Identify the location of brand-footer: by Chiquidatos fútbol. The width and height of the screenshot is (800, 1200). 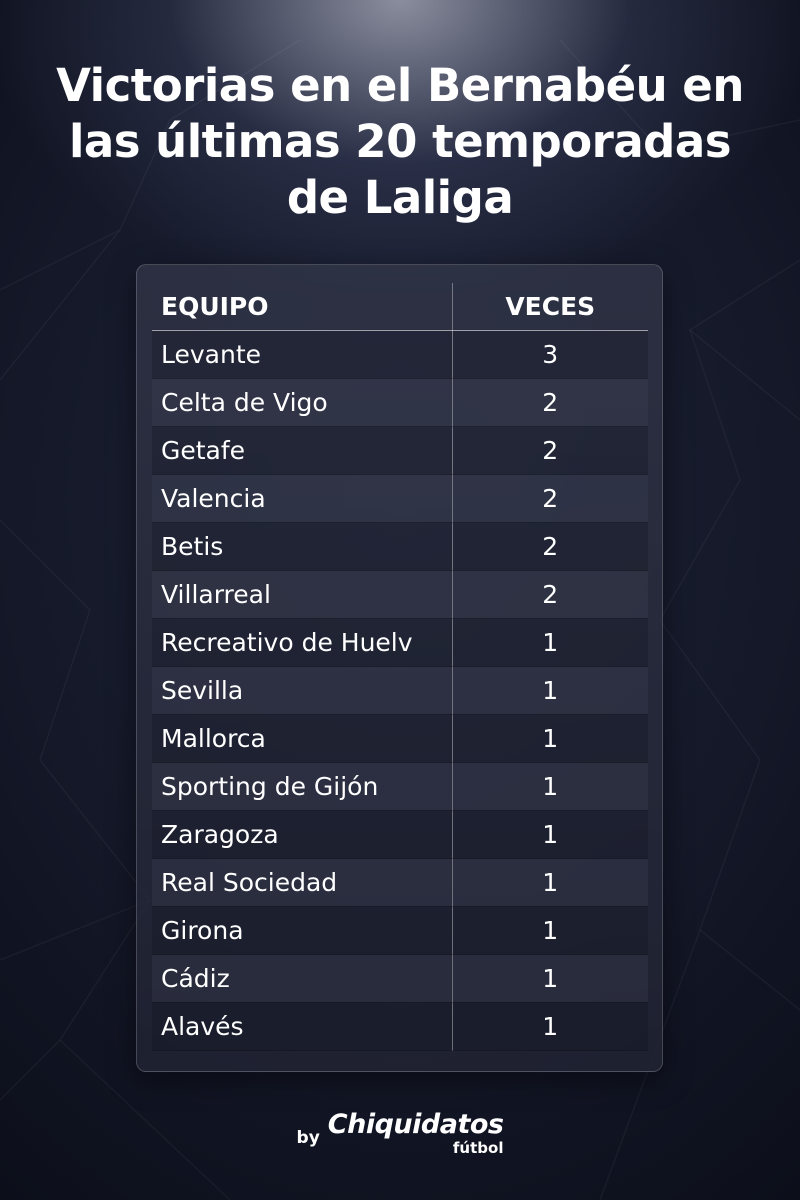
(400, 1140).